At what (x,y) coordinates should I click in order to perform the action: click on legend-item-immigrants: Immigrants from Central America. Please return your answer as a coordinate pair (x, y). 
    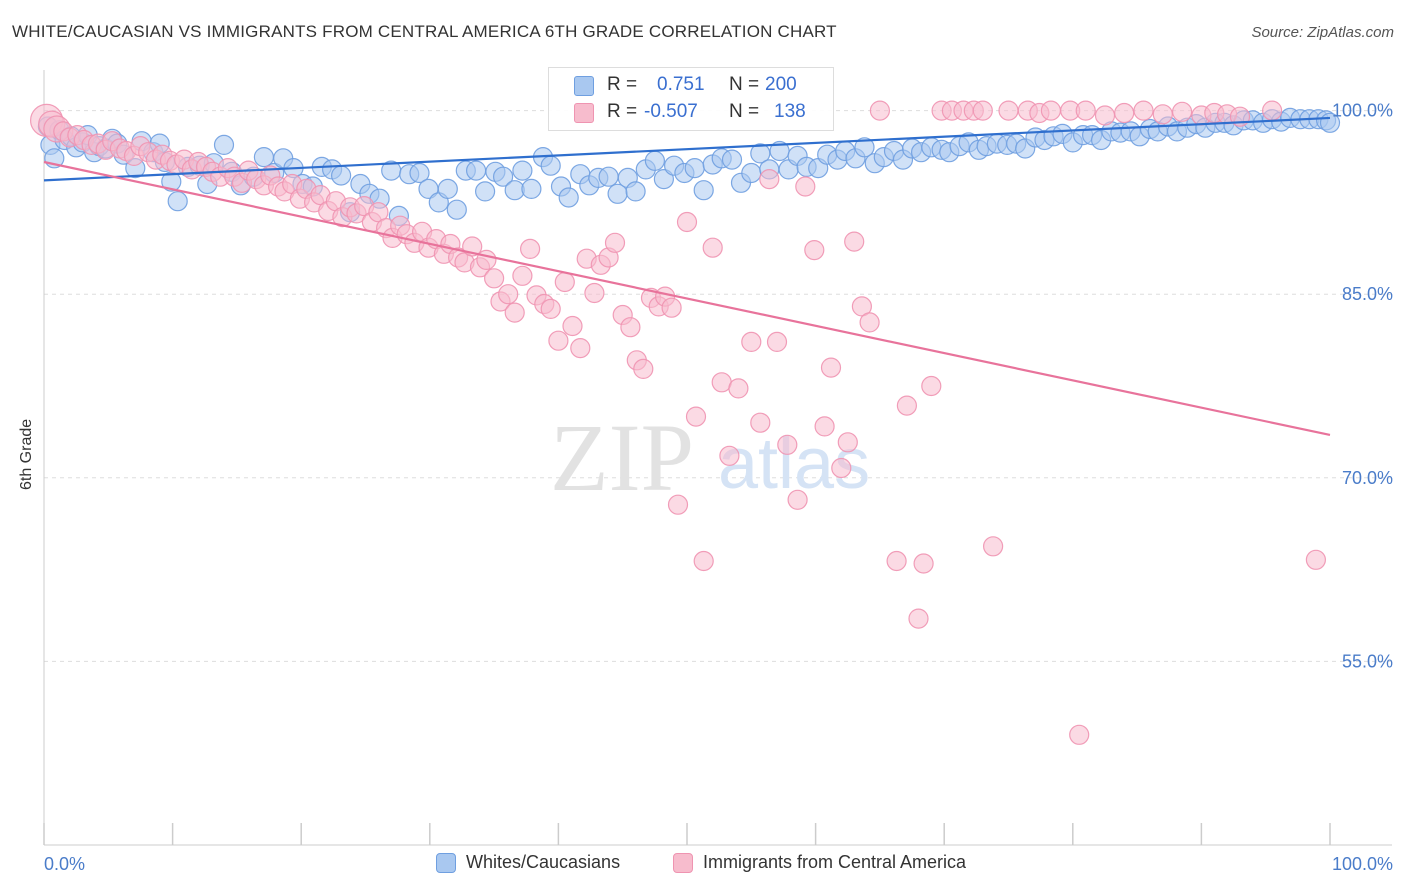
    Looking at the image, I should click on (819, 862).